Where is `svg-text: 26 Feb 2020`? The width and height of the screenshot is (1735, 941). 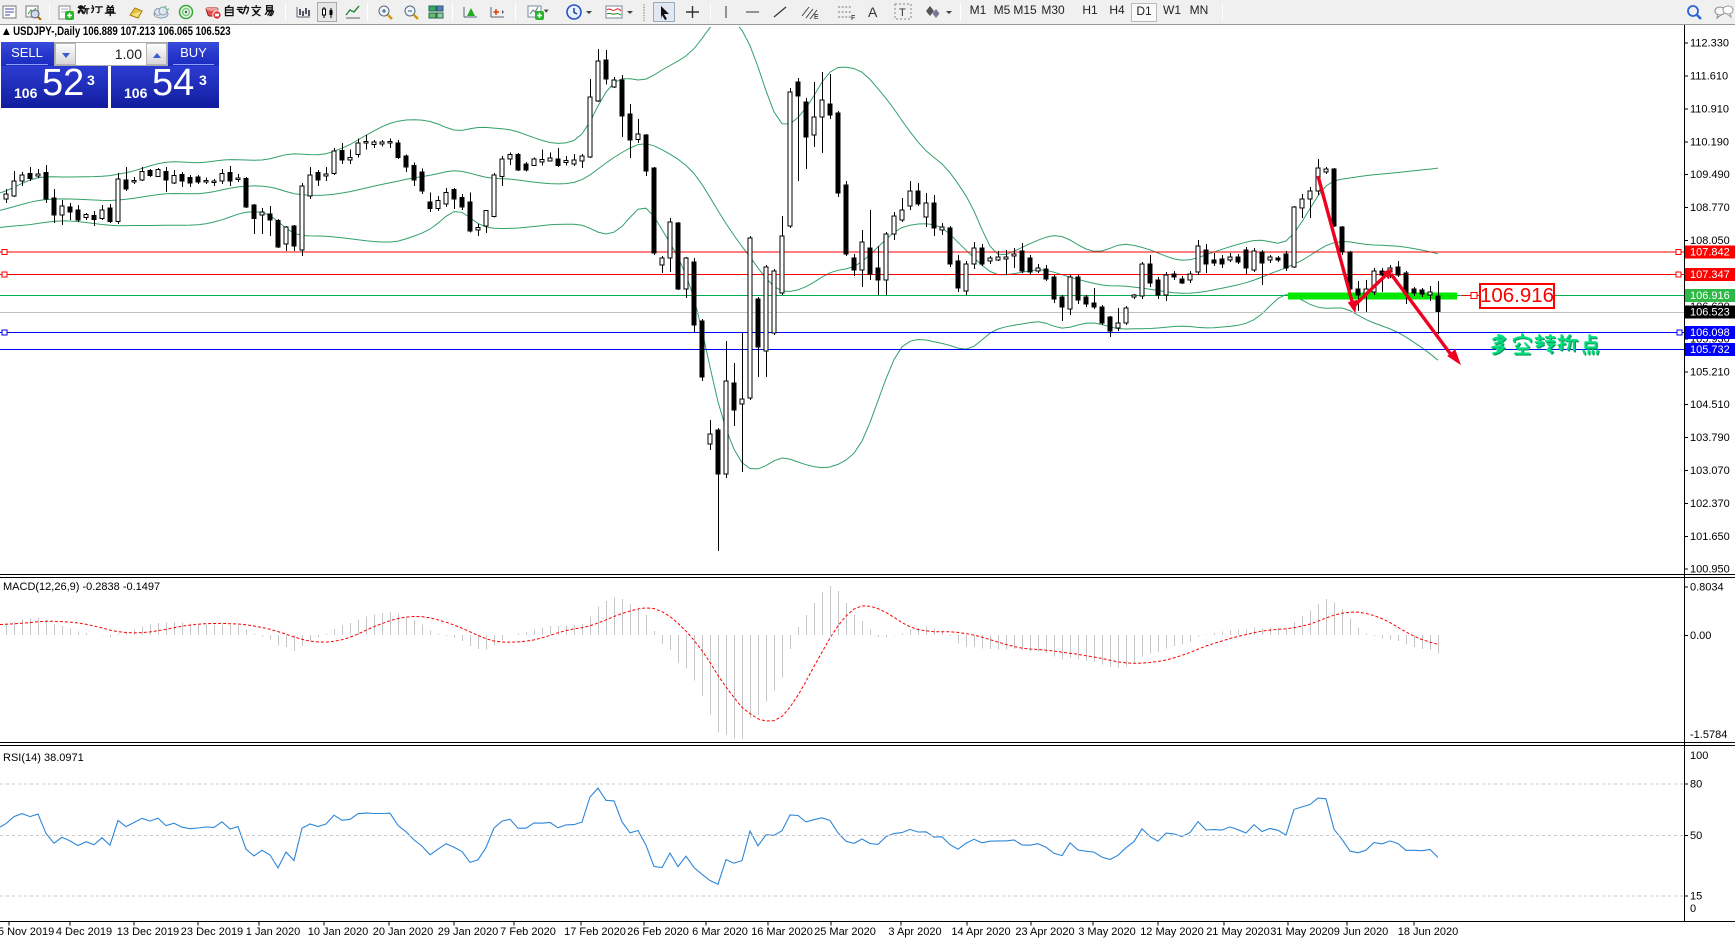 svg-text: 26 Feb 2020 is located at coordinates (658, 932).